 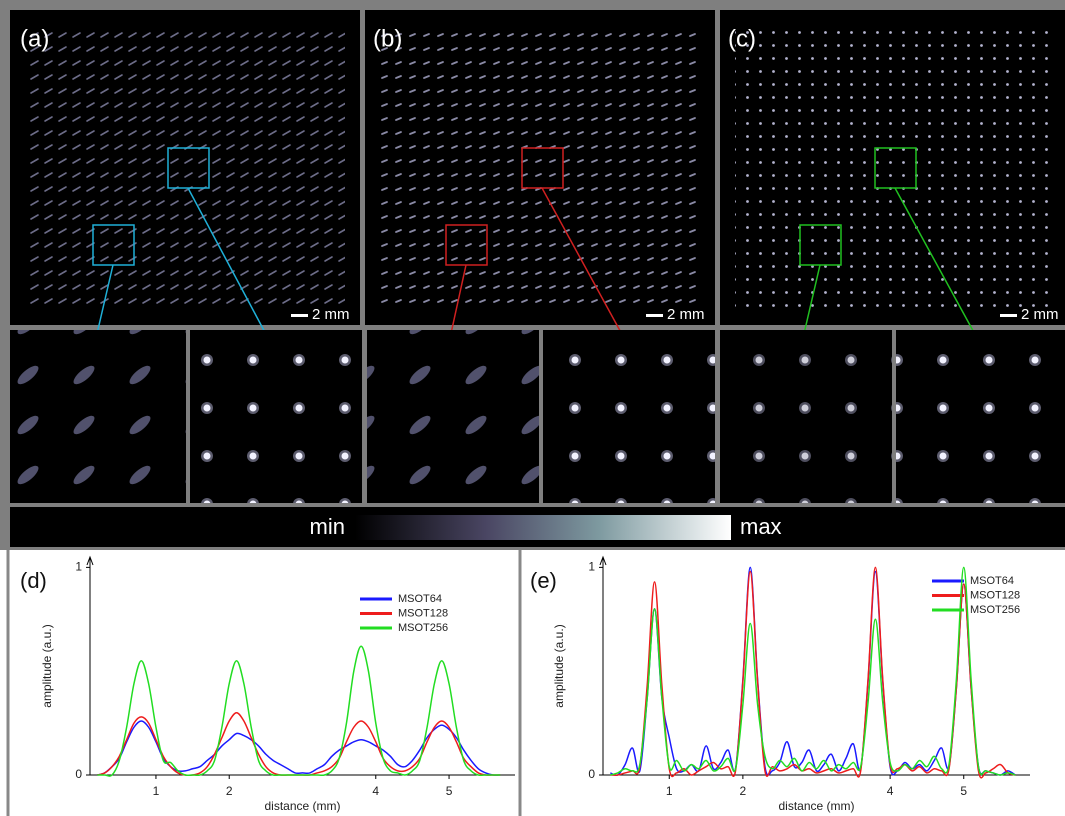 What do you see at coordinates (742, 38) in the screenshot?
I see `panel-label: (c)` at bounding box center [742, 38].